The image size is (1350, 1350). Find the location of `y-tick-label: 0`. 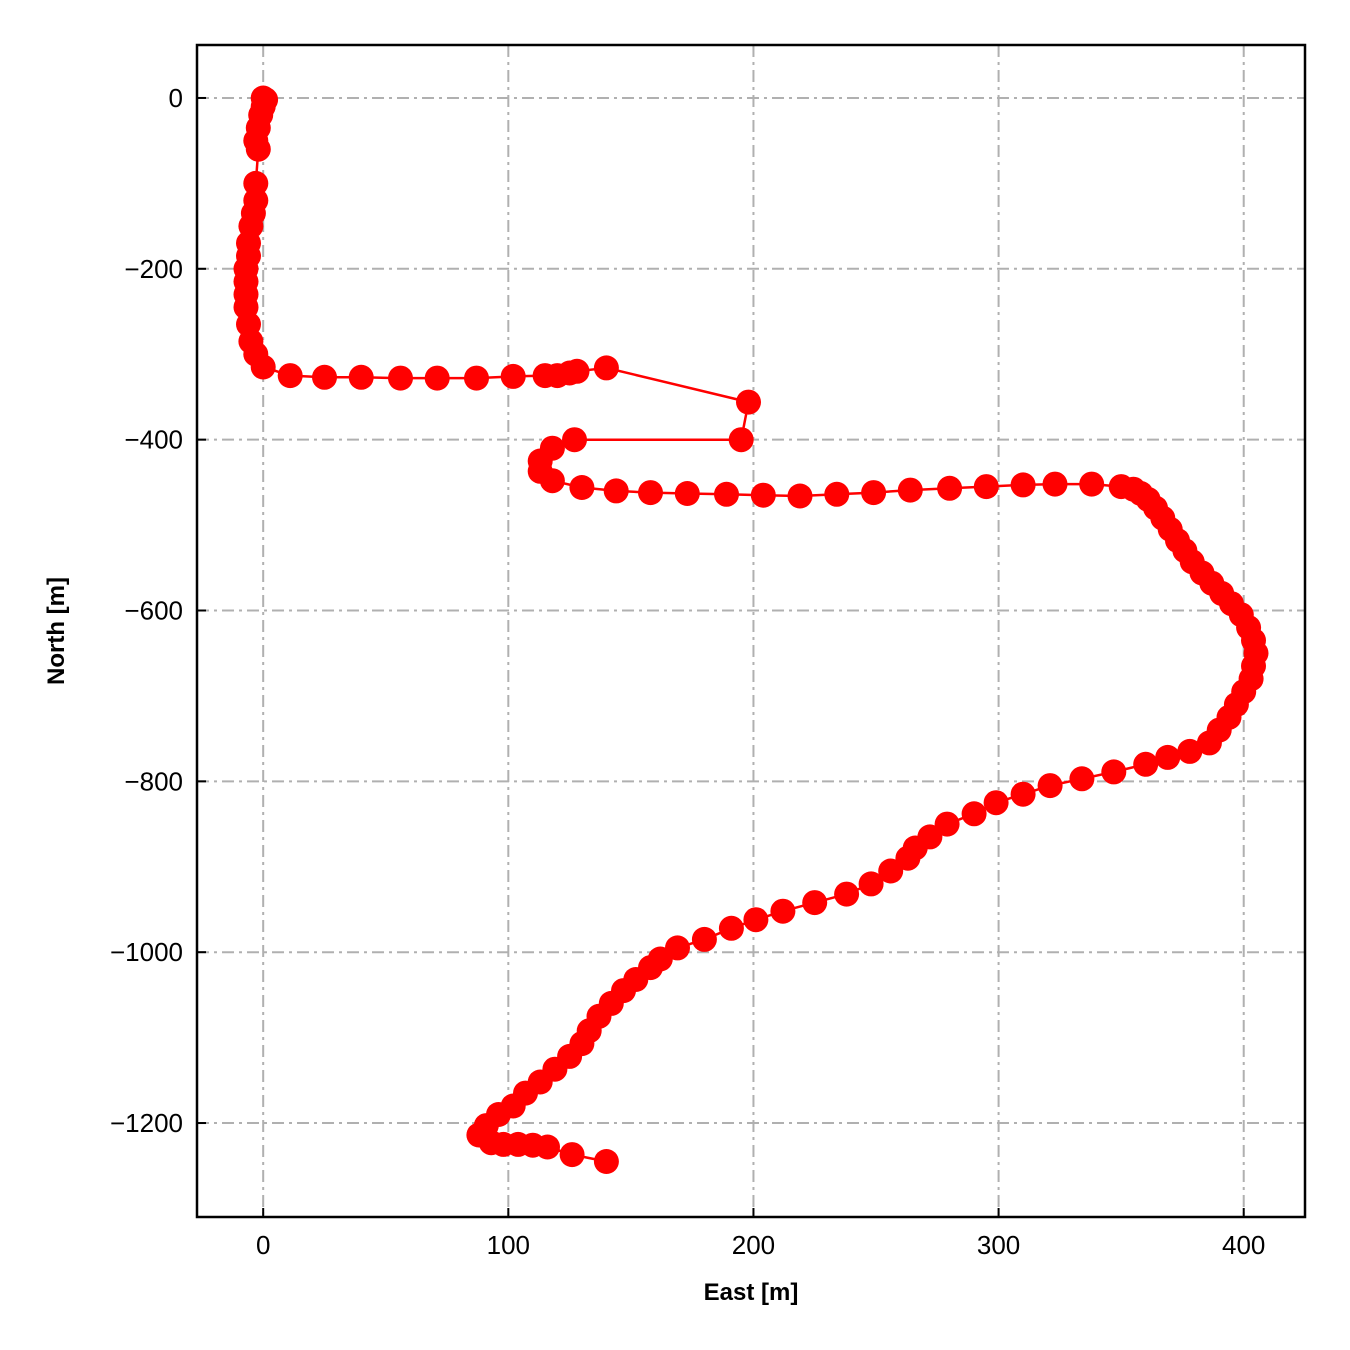

y-tick-label: 0 is located at coordinates (176, 98).